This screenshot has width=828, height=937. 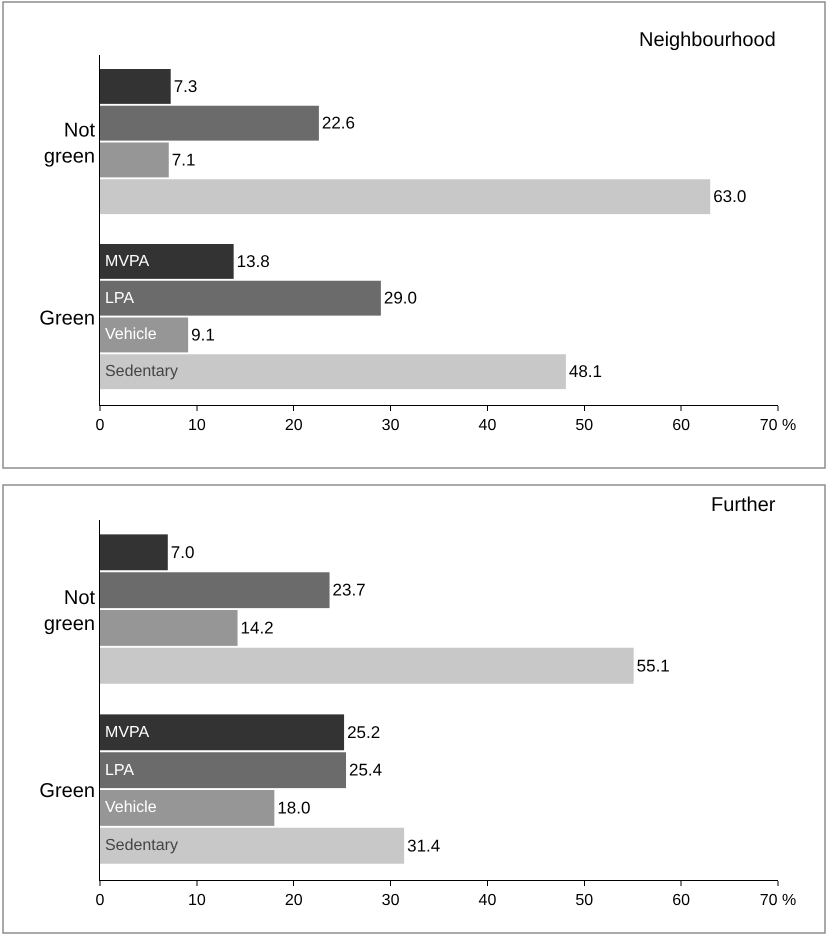 I want to click on data-label: 22.6, so click(x=338, y=123).